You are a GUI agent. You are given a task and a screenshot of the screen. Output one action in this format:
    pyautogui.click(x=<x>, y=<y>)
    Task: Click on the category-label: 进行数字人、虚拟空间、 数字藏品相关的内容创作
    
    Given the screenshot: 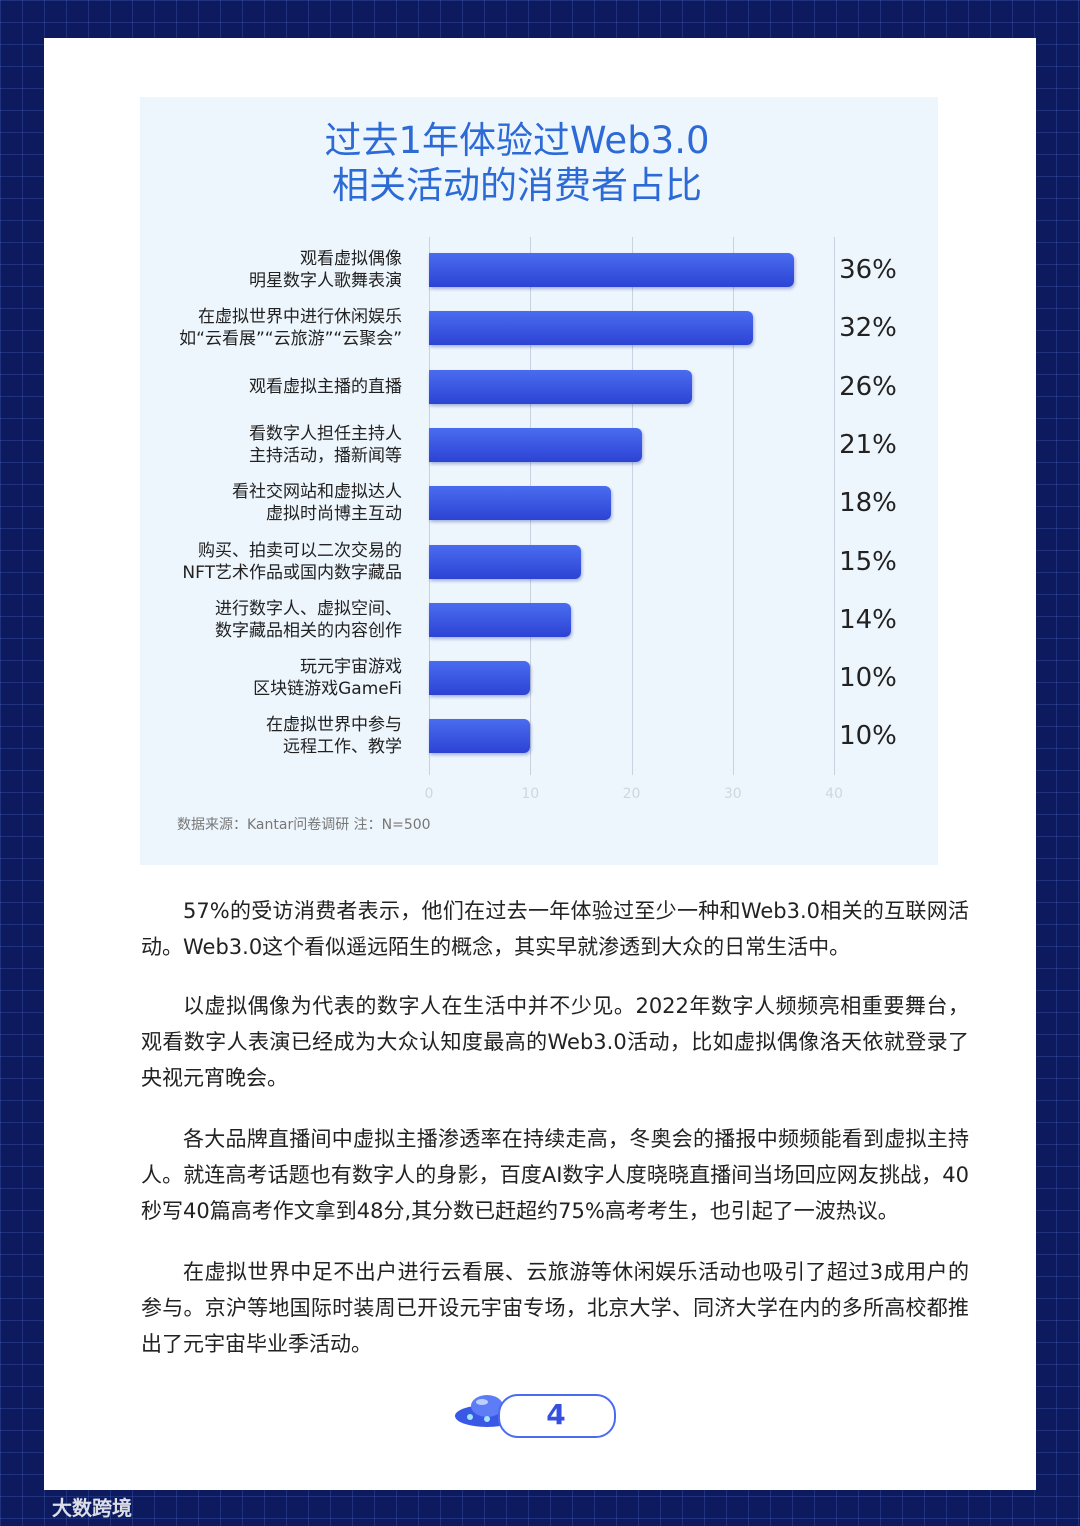 What is the action you would take?
    pyautogui.click(x=308, y=619)
    